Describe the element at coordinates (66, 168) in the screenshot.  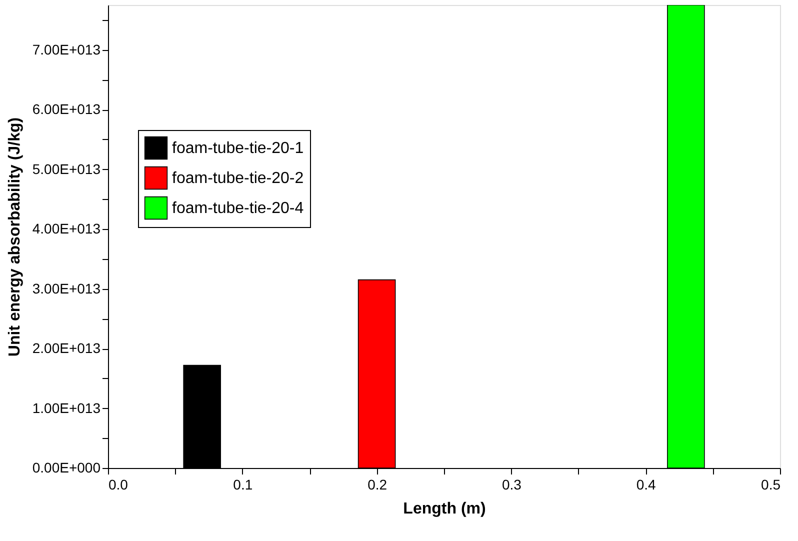
I see `y-tick-label: 5.00E+013` at that location.